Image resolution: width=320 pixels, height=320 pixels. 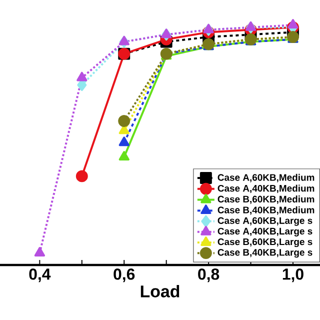 I want to click on x-tick-label: 0,4, so click(x=40, y=275).